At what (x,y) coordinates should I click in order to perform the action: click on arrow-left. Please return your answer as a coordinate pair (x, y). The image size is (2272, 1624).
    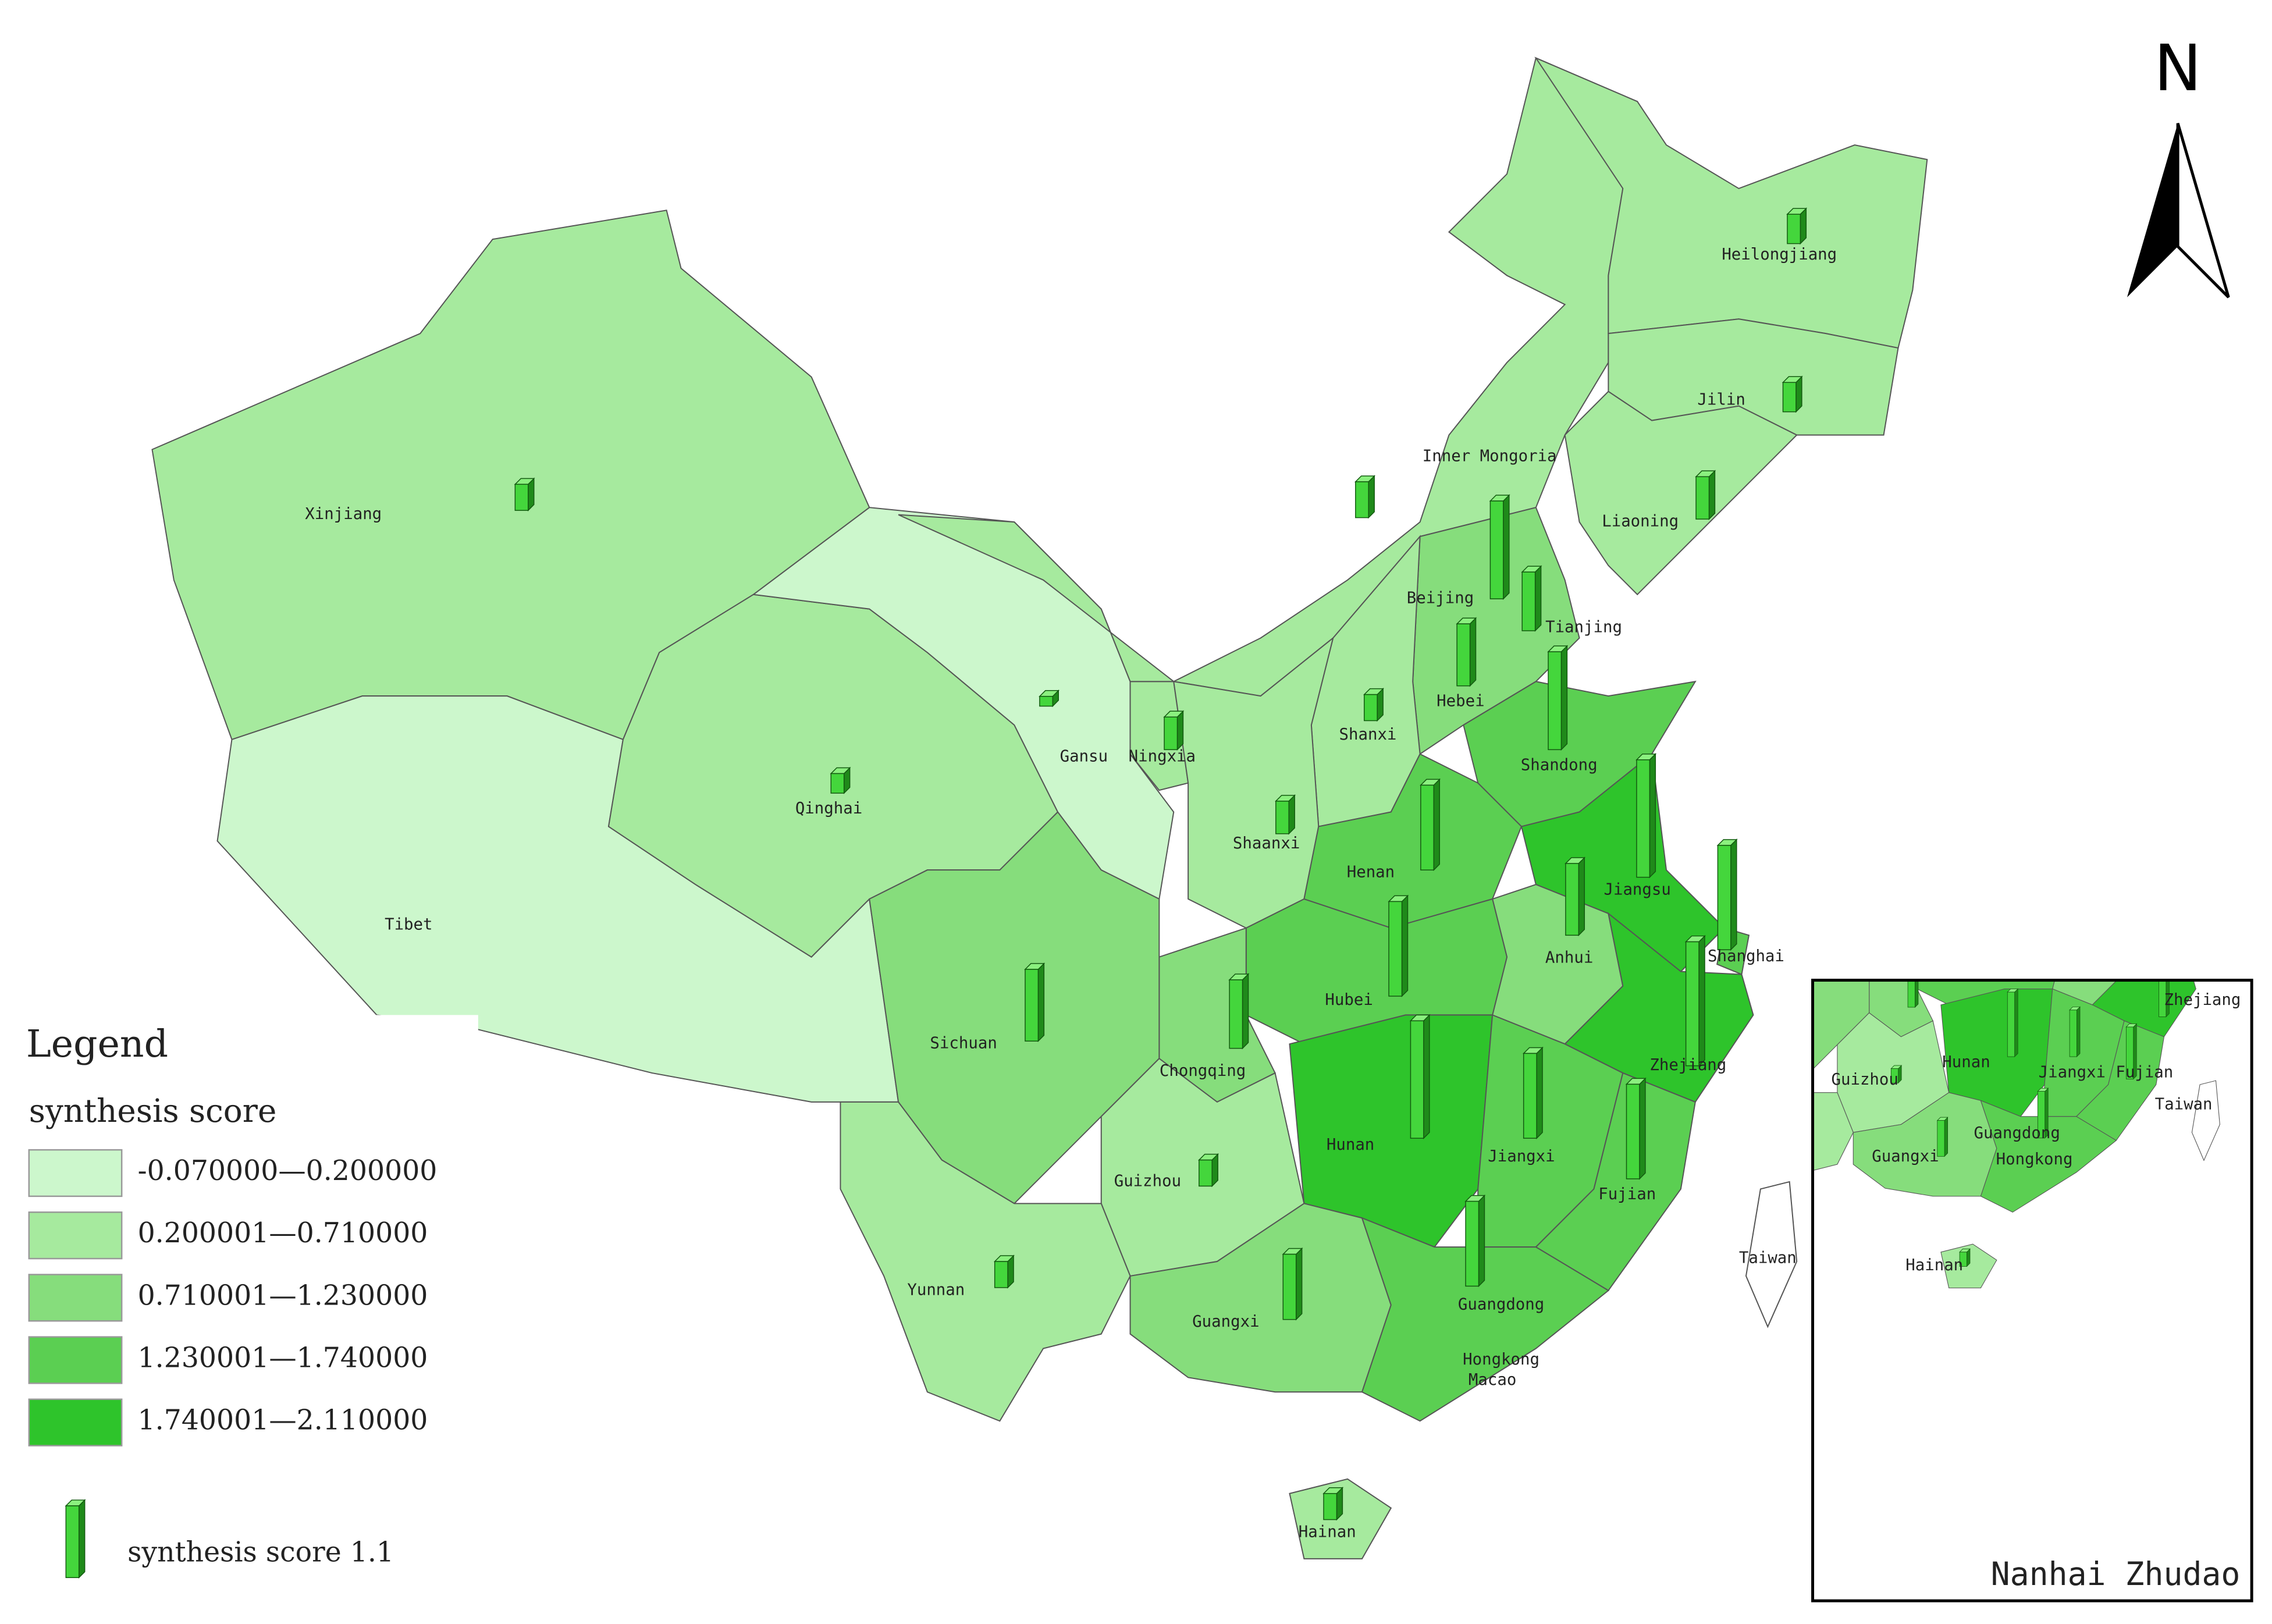
    Looking at the image, I should click on (2152, 210).